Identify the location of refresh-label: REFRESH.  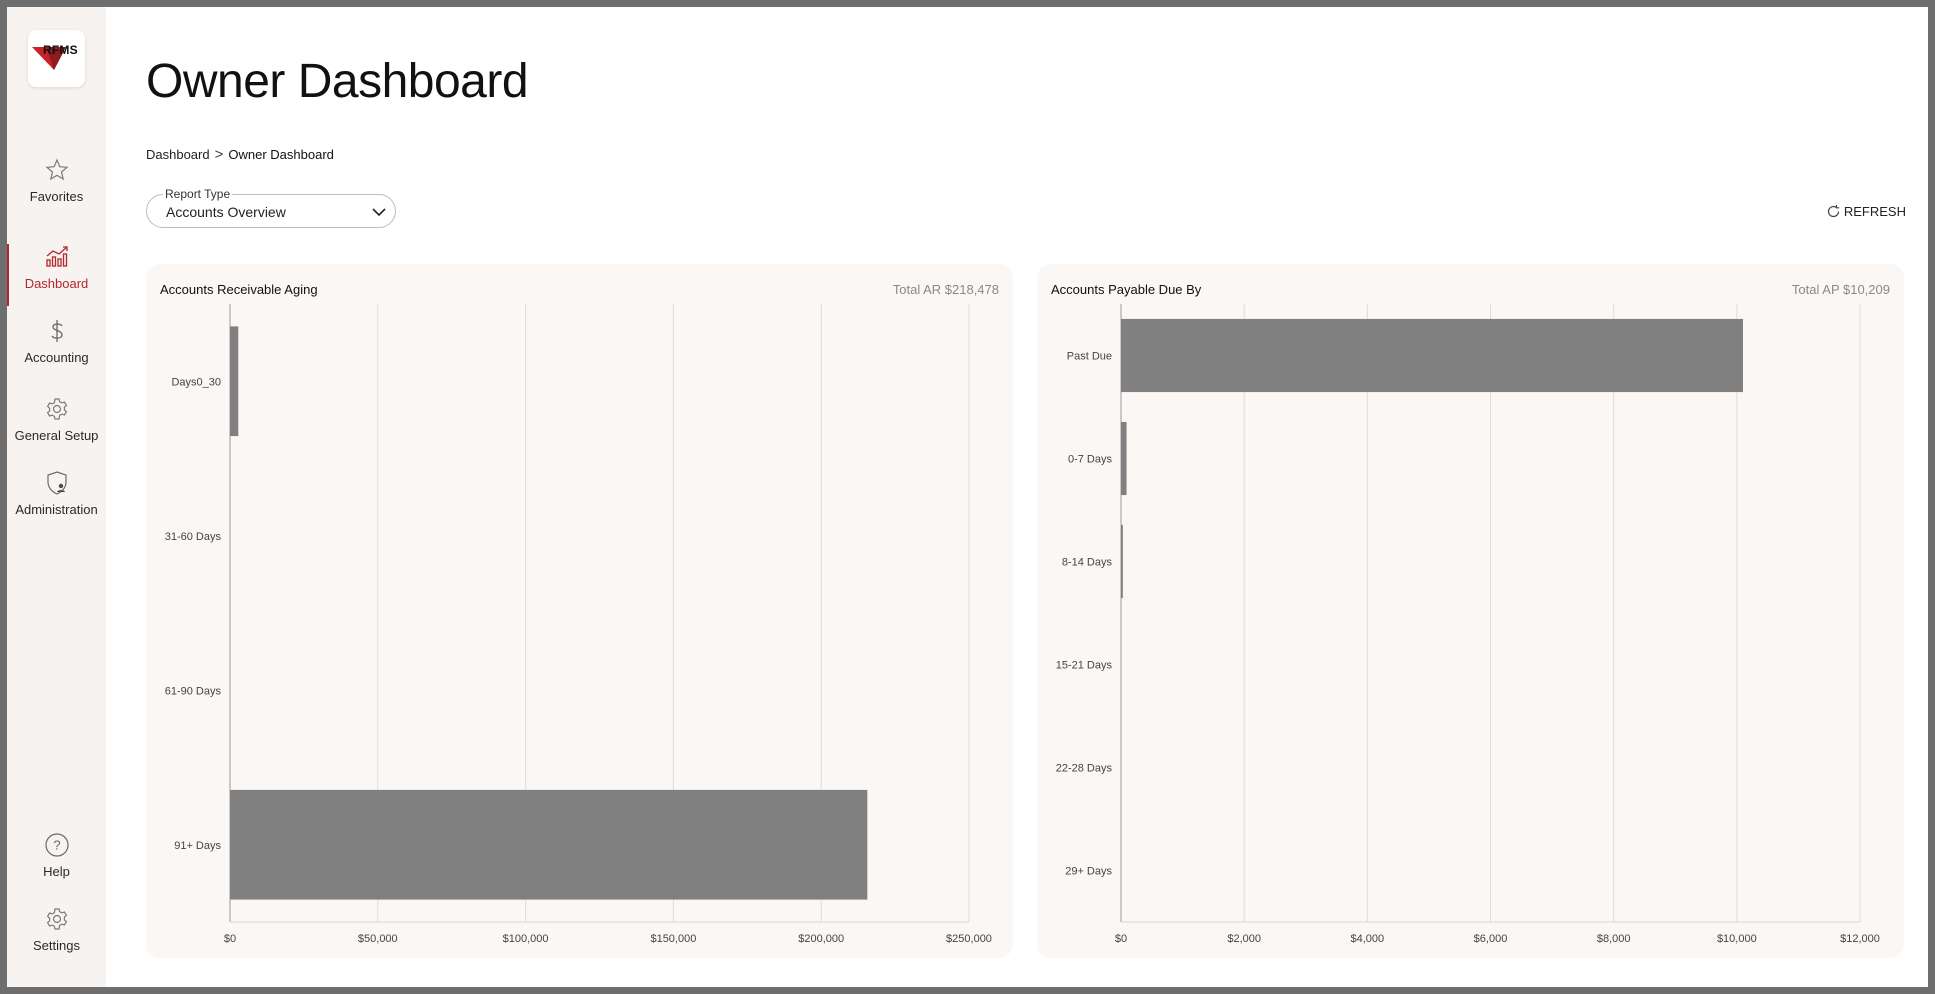
(1874, 211).